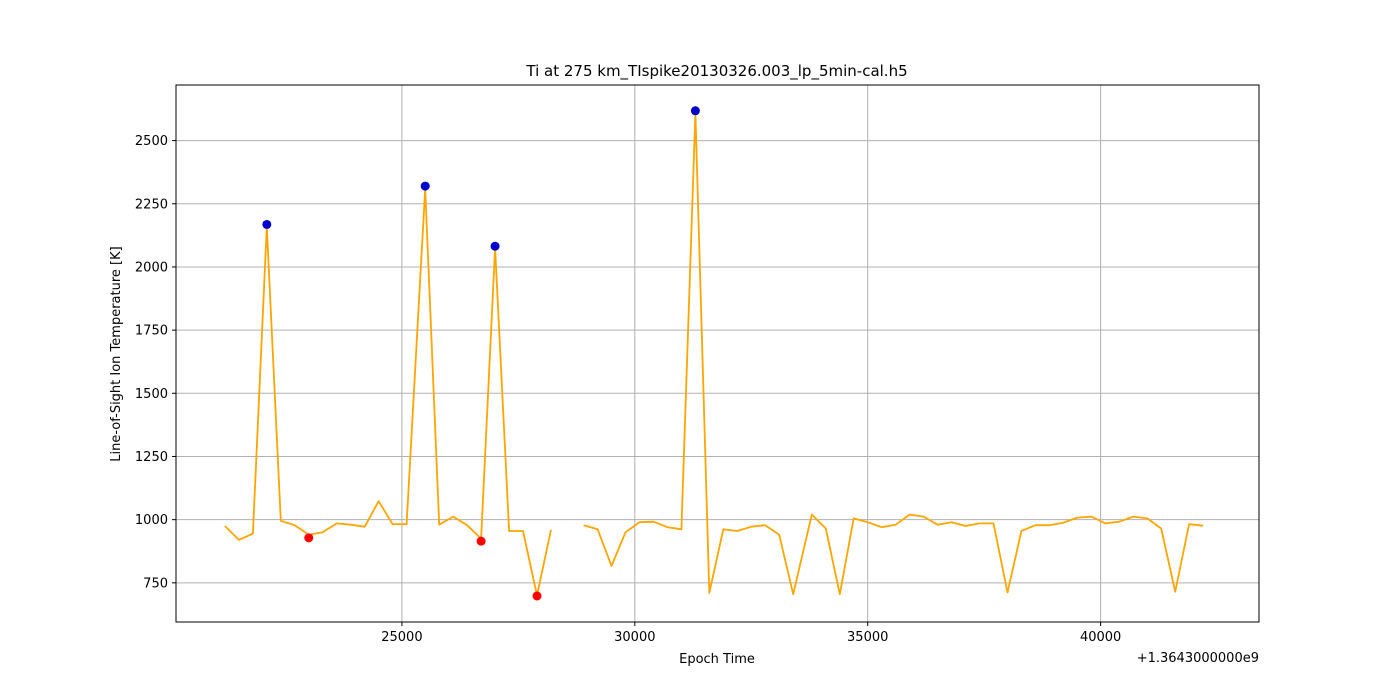 Image resolution: width=1400 pixels, height=700 pixels. What do you see at coordinates (751, 633) in the screenshot?
I see `x-axis-ticks: 25000 30000 35000 40000` at bounding box center [751, 633].